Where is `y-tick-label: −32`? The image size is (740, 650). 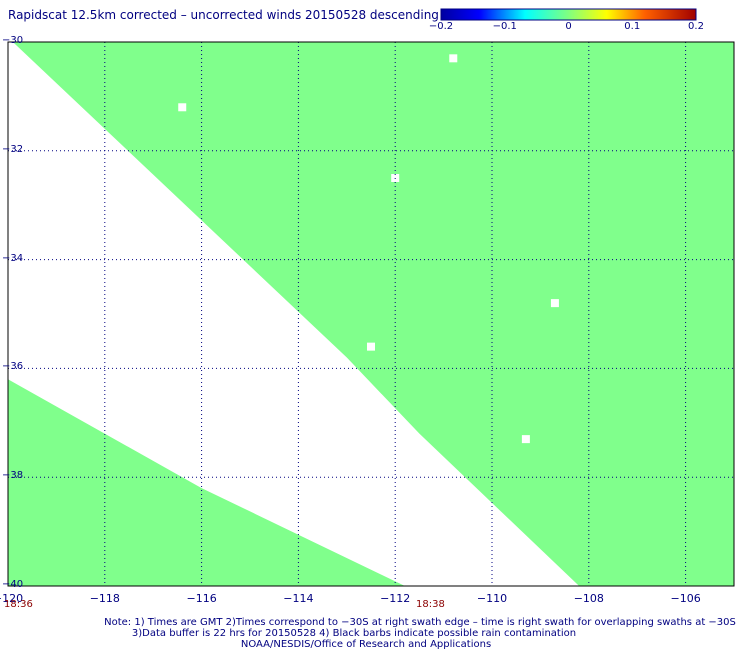 y-tick-label: −32 is located at coordinates (13, 149).